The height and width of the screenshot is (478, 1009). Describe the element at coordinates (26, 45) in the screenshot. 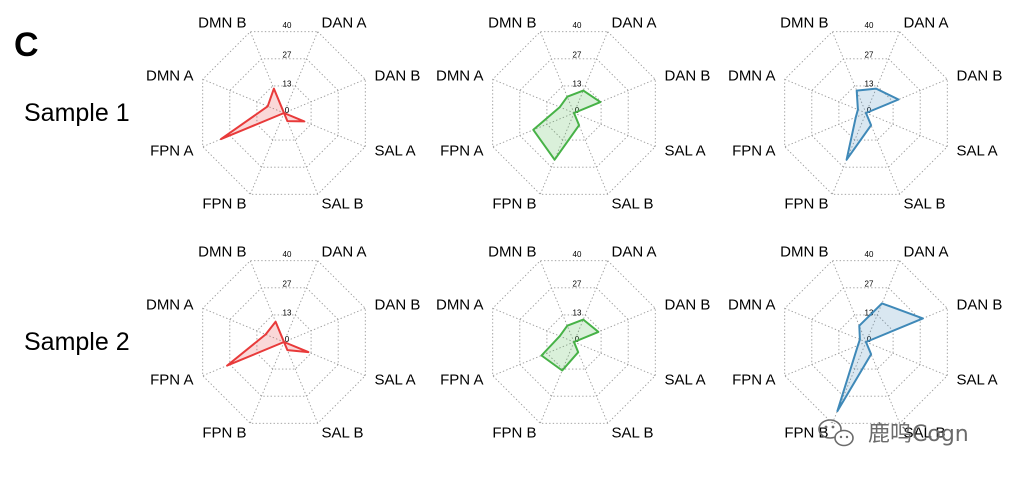

I see `panel-letter: C` at that location.